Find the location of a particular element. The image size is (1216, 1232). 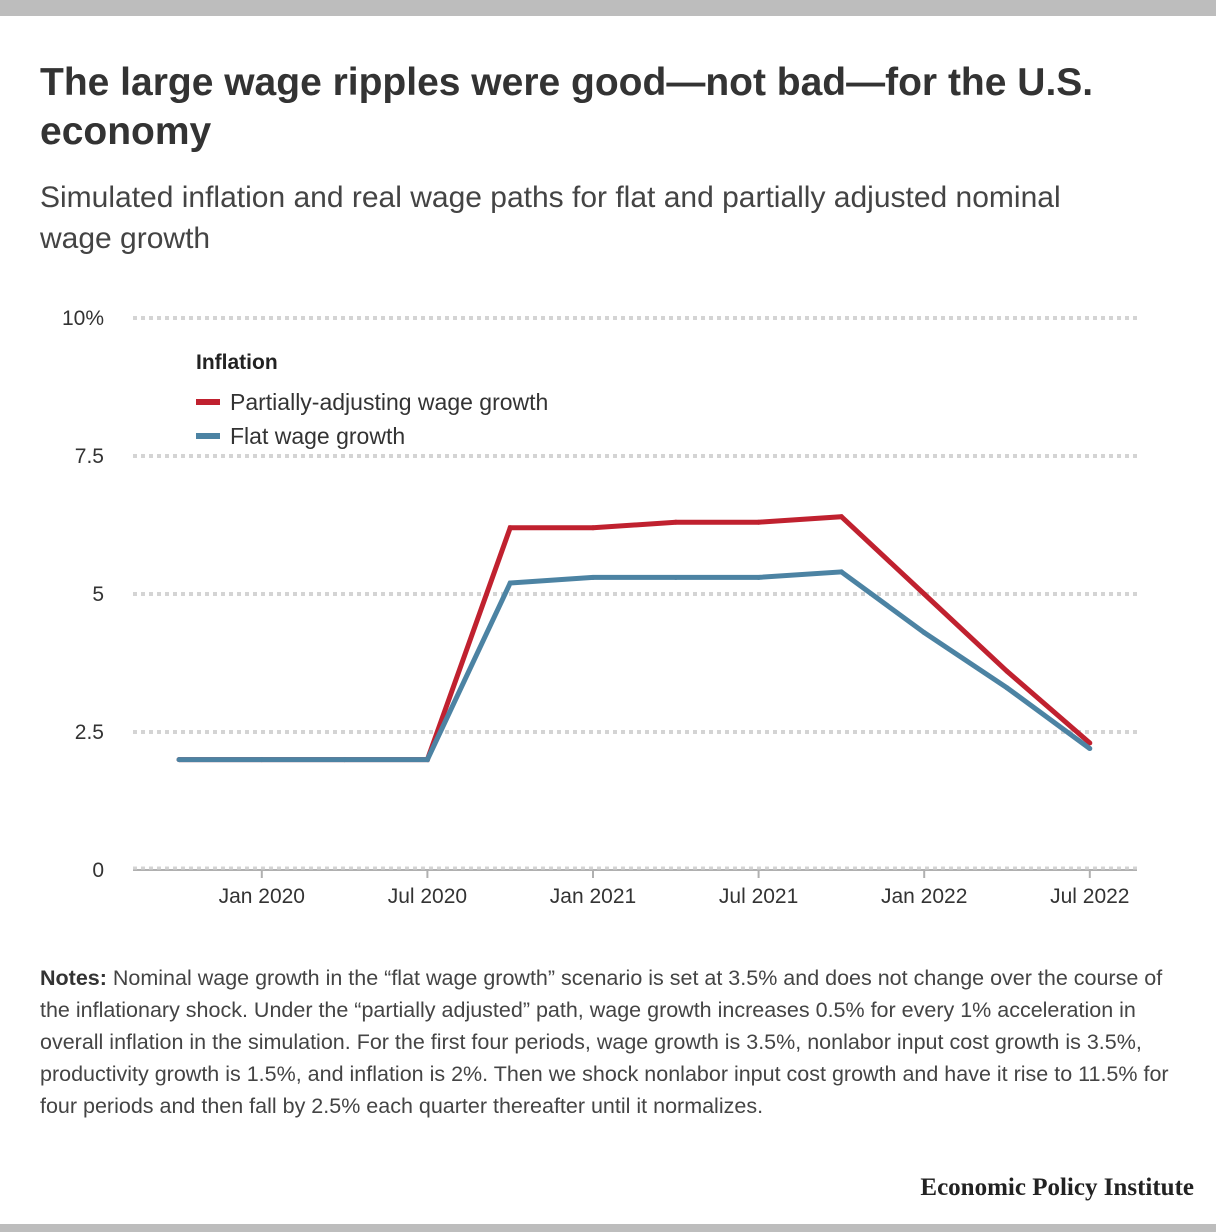

legend-label-partial: Partially-adjusting wage growth is located at coordinates (389, 402).